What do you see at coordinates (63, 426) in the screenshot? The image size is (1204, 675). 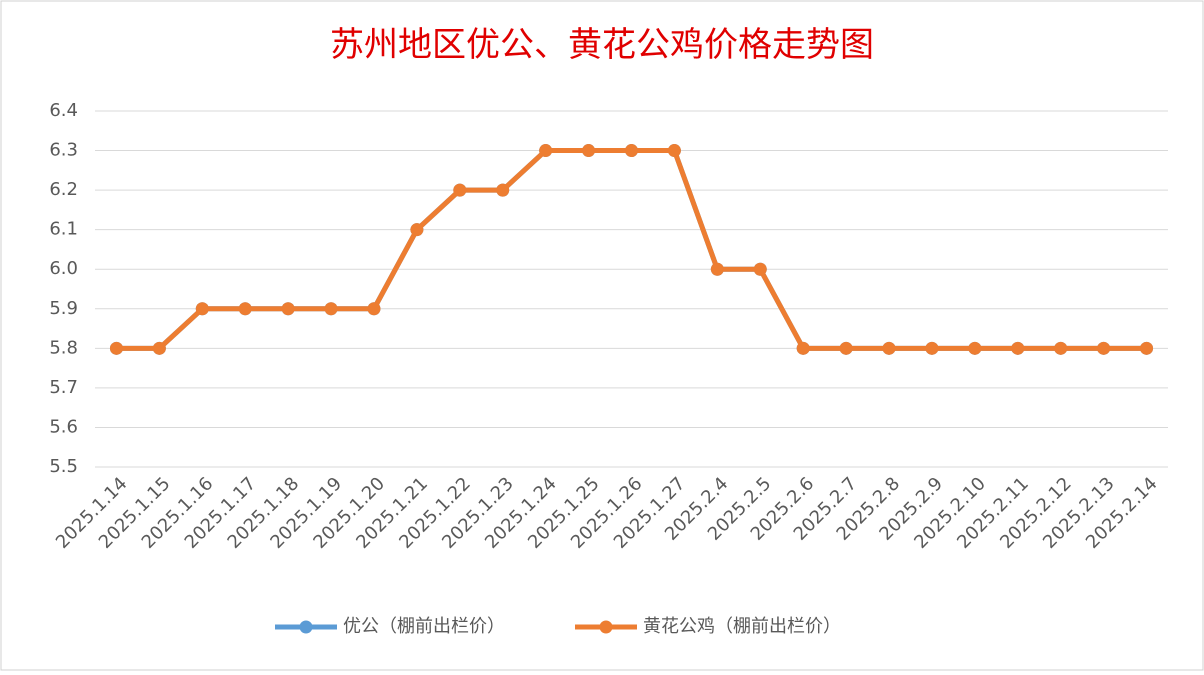 I see `y-tick-label: 5.6` at bounding box center [63, 426].